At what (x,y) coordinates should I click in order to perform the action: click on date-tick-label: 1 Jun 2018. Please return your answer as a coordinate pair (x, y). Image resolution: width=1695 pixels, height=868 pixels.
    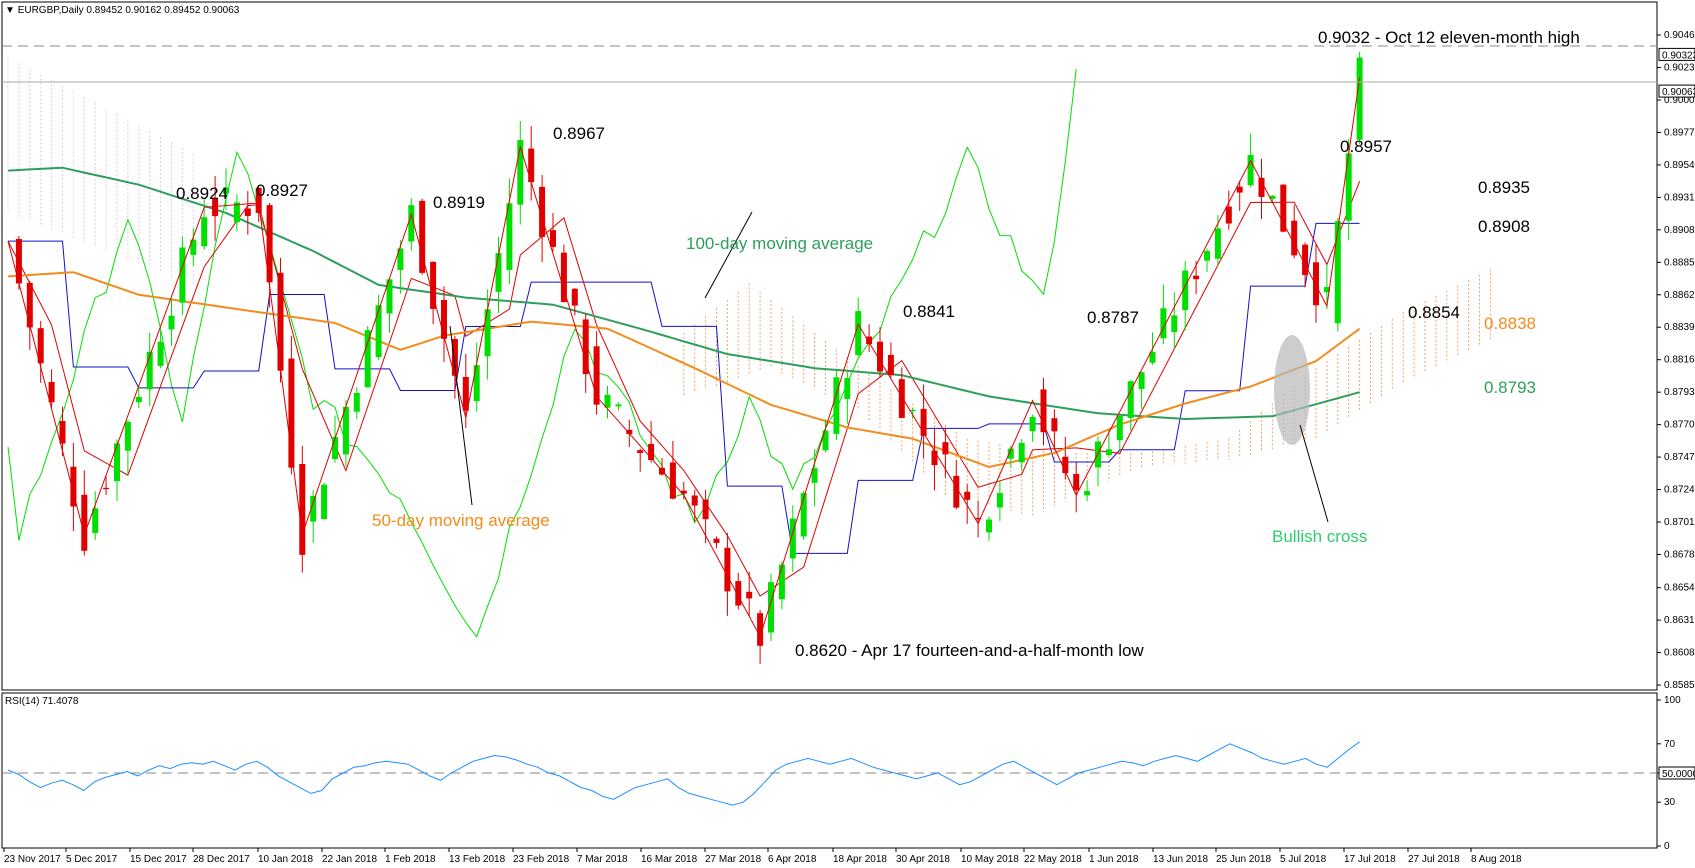
    Looking at the image, I should click on (1114, 859).